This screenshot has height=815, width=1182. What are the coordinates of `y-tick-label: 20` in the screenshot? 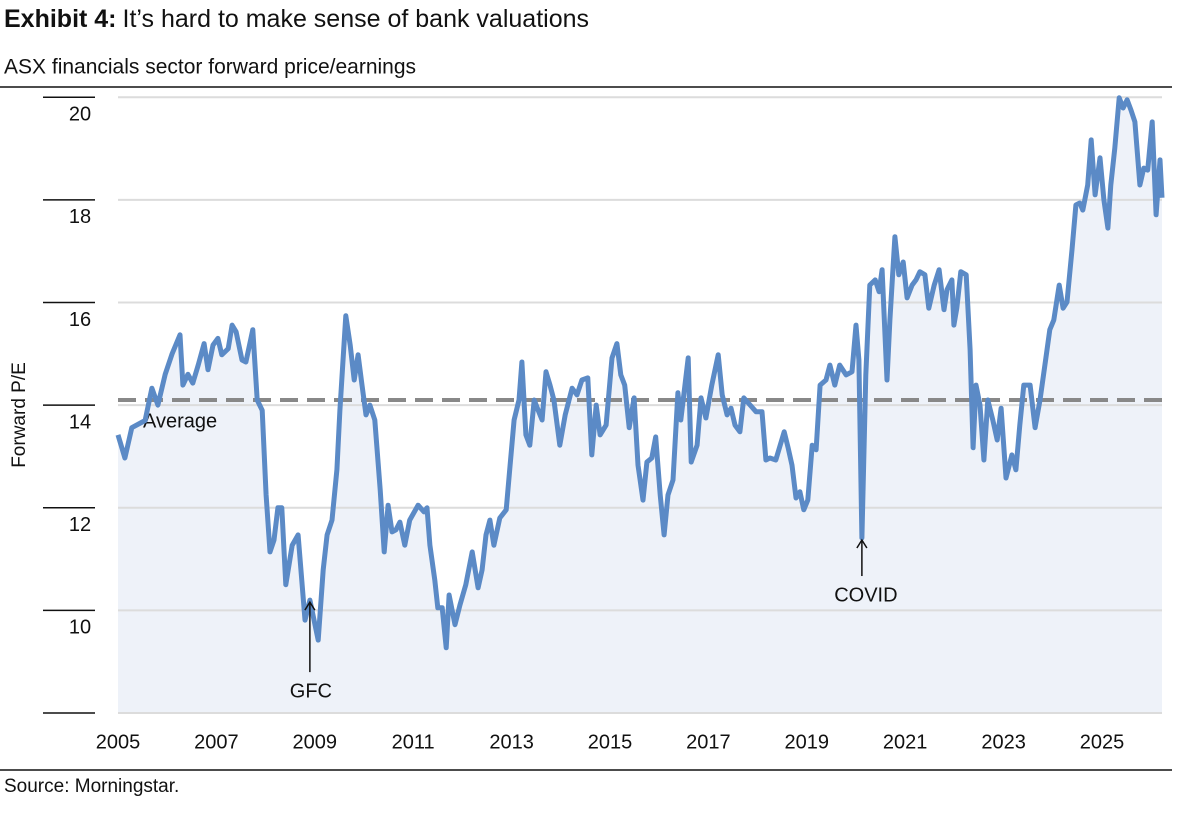 It's located at (80, 115).